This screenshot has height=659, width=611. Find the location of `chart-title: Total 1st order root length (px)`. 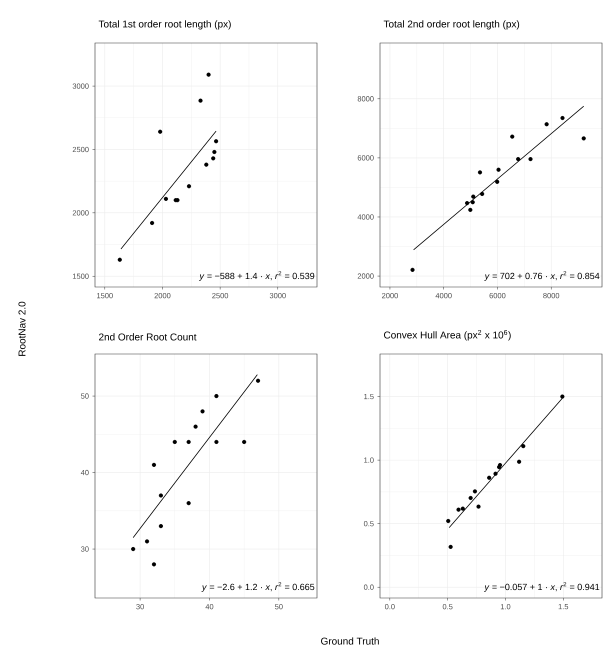

chart-title: Total 1st order root length (px) is located at coordinates (164, 25).